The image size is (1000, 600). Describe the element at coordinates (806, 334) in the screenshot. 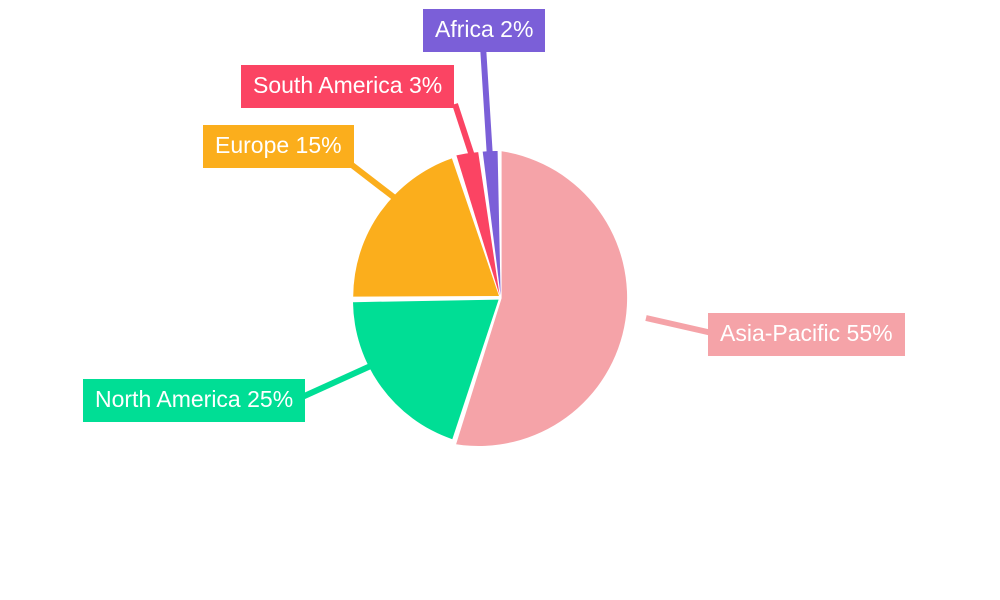

I see `pie-label-asia-pacific: Asia-Pacific 55%` at that location.